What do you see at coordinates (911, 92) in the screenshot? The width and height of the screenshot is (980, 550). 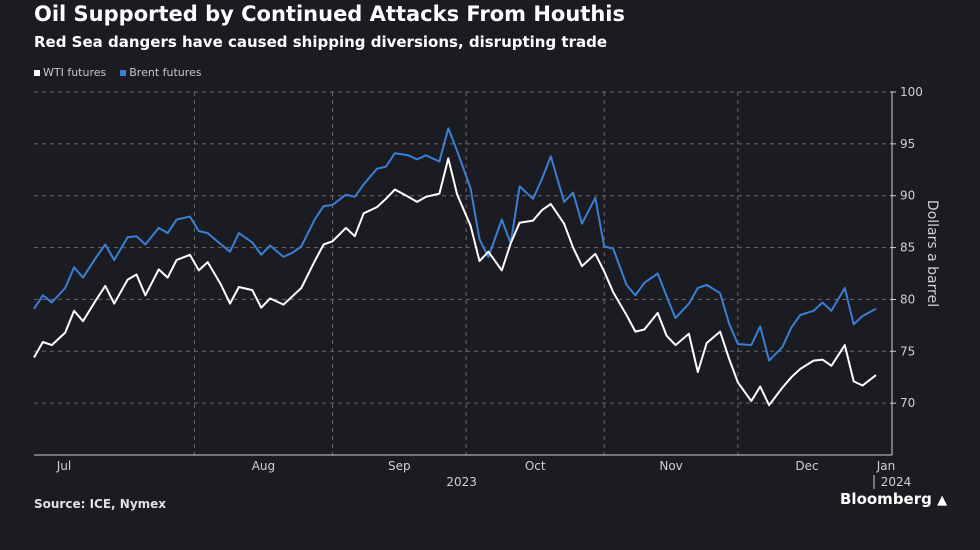 I see `y-tick-label: 100` at bounding box center [911, 92].